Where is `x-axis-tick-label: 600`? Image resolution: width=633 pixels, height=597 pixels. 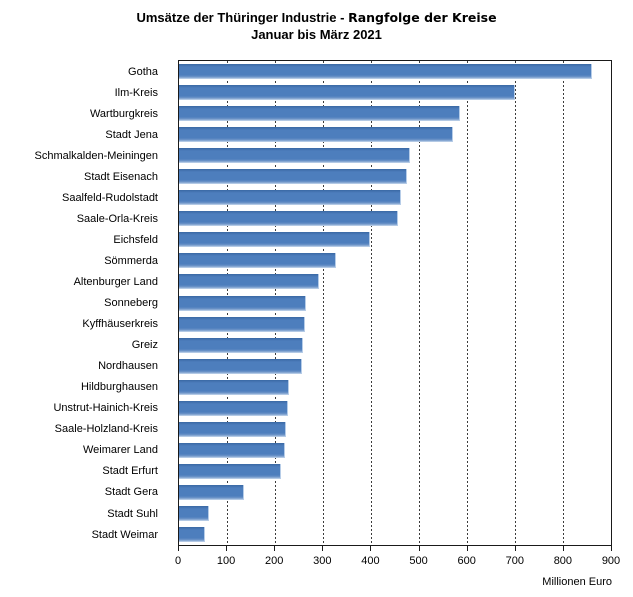 x-axis-tick-label: 600 is located at coordinates (466, 561).